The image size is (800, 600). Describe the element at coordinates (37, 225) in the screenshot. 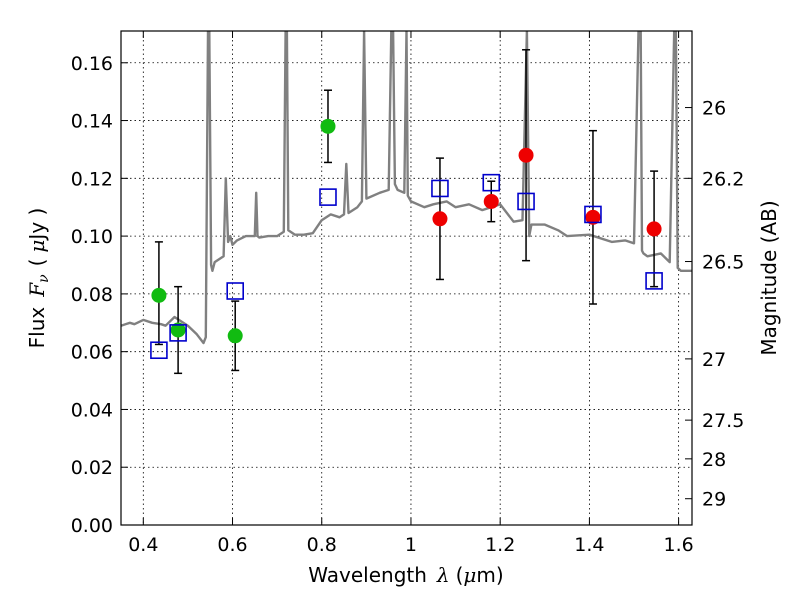

I see `y-axis-title-unit-rest: Jy )` at that location.